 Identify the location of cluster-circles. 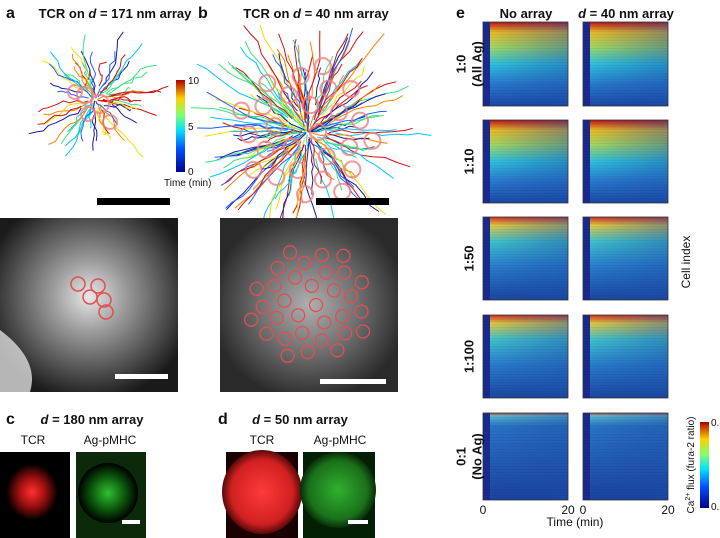
(92, 298).